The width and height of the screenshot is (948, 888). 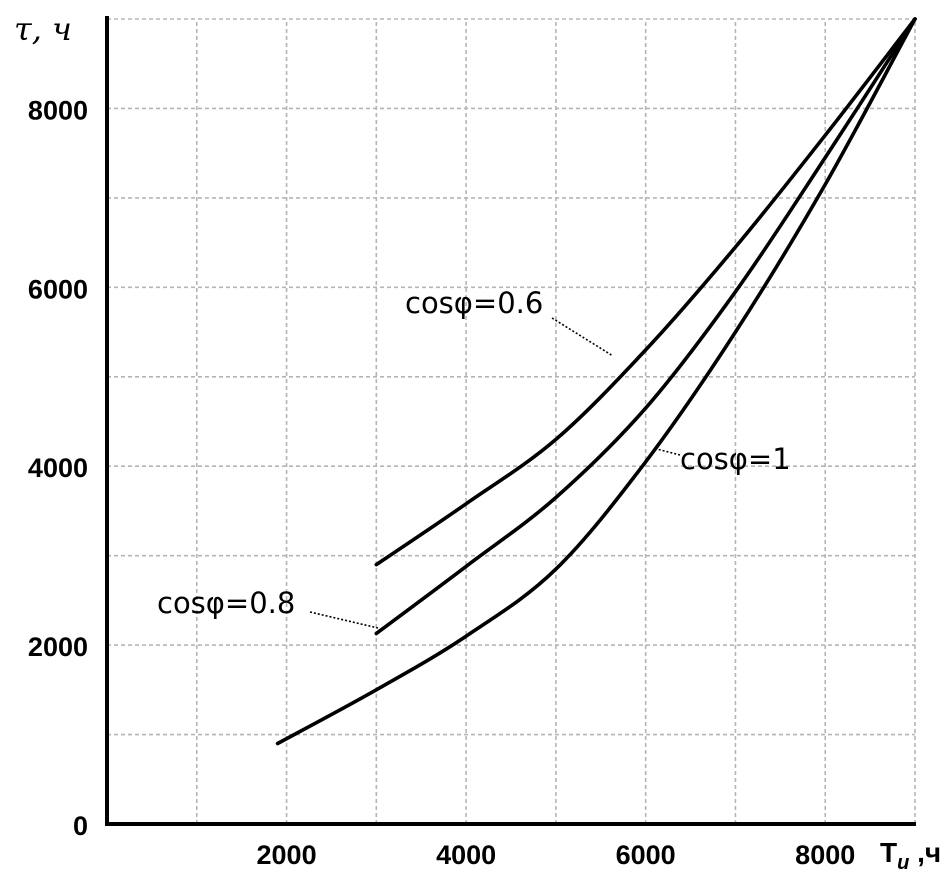 What do you see at coordinates (925, 852) in the screenshot?
I see `x-axis-label-unit: ,ч` at bounding box center [925, 852].